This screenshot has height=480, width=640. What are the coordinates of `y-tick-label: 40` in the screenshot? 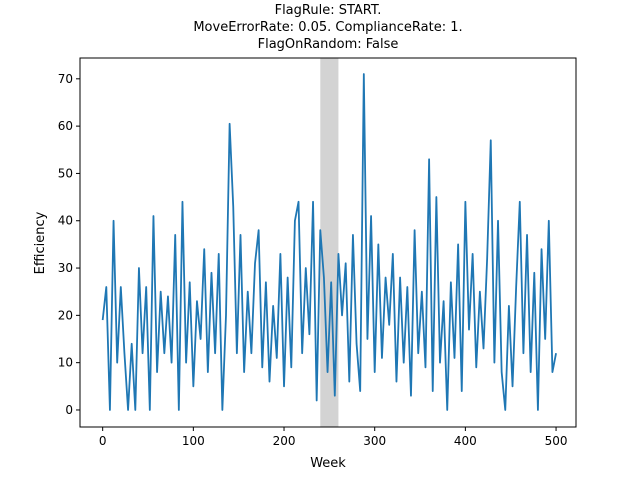 It's located at (65, 221).